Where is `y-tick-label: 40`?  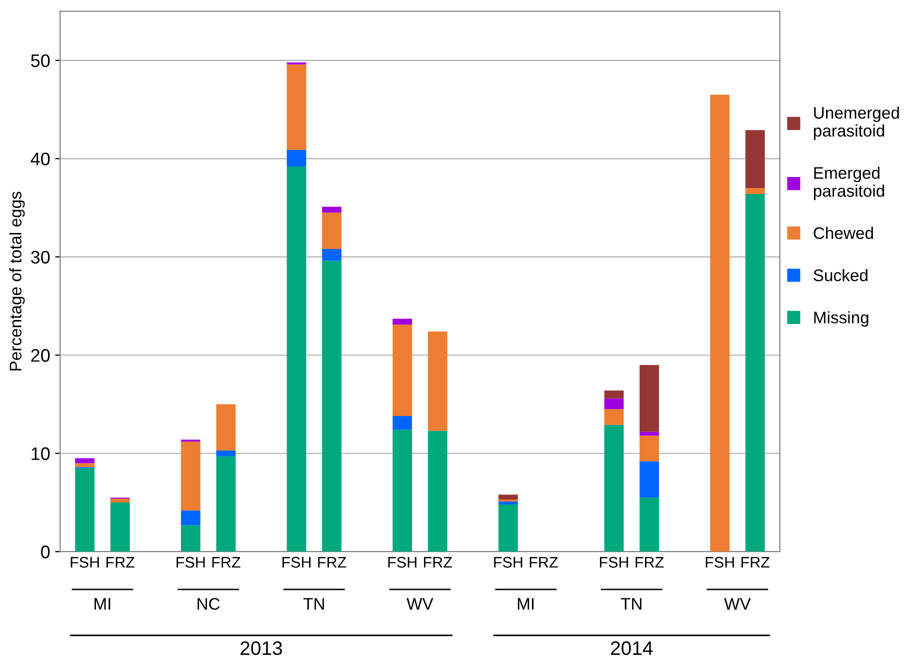 y-tick-label: 40 is located at coordinates (40, 159).